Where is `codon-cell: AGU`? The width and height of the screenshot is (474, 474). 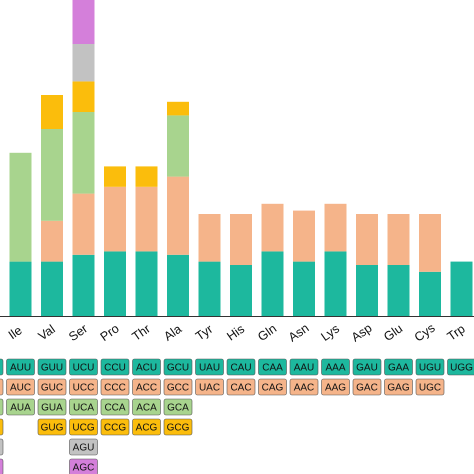 codon-cell: AGU is located at coordinates (83, 447).